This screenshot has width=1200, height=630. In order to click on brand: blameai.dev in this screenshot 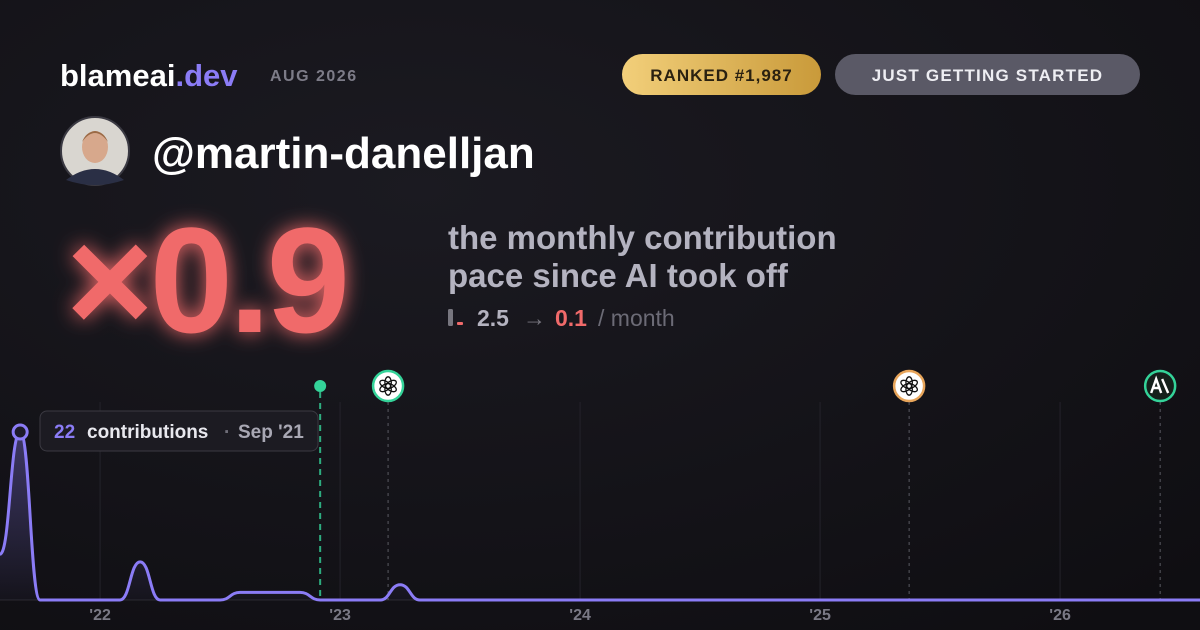, I will do `click(149, 75)`.